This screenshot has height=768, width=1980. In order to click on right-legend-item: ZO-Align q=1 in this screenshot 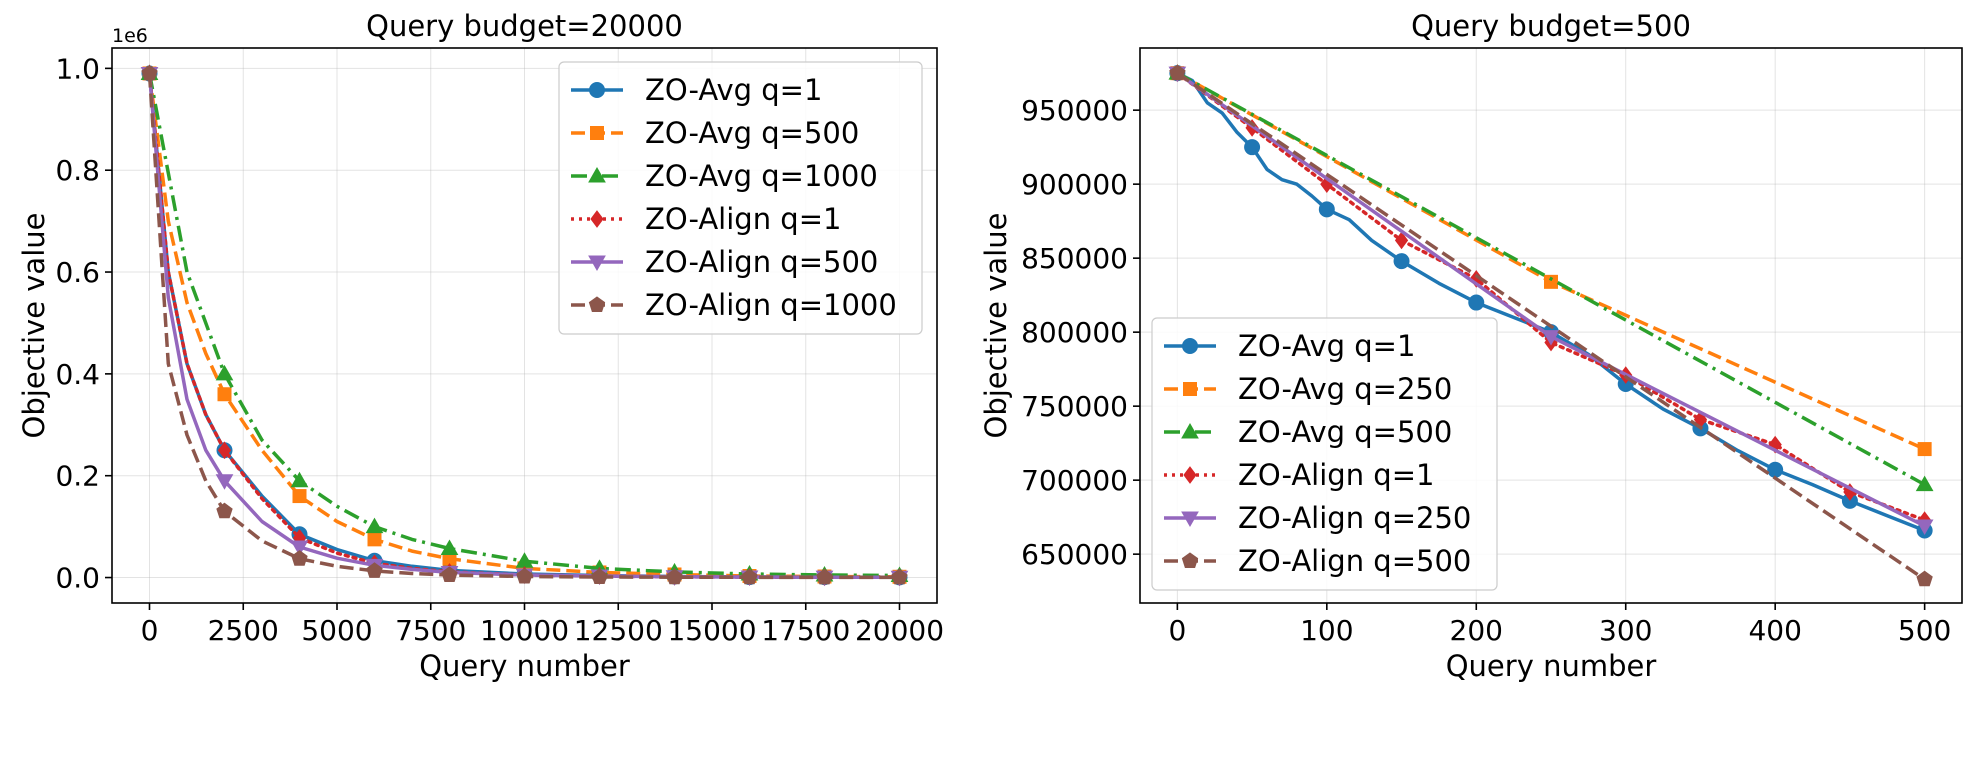, I will do `click(1299, 475)`.